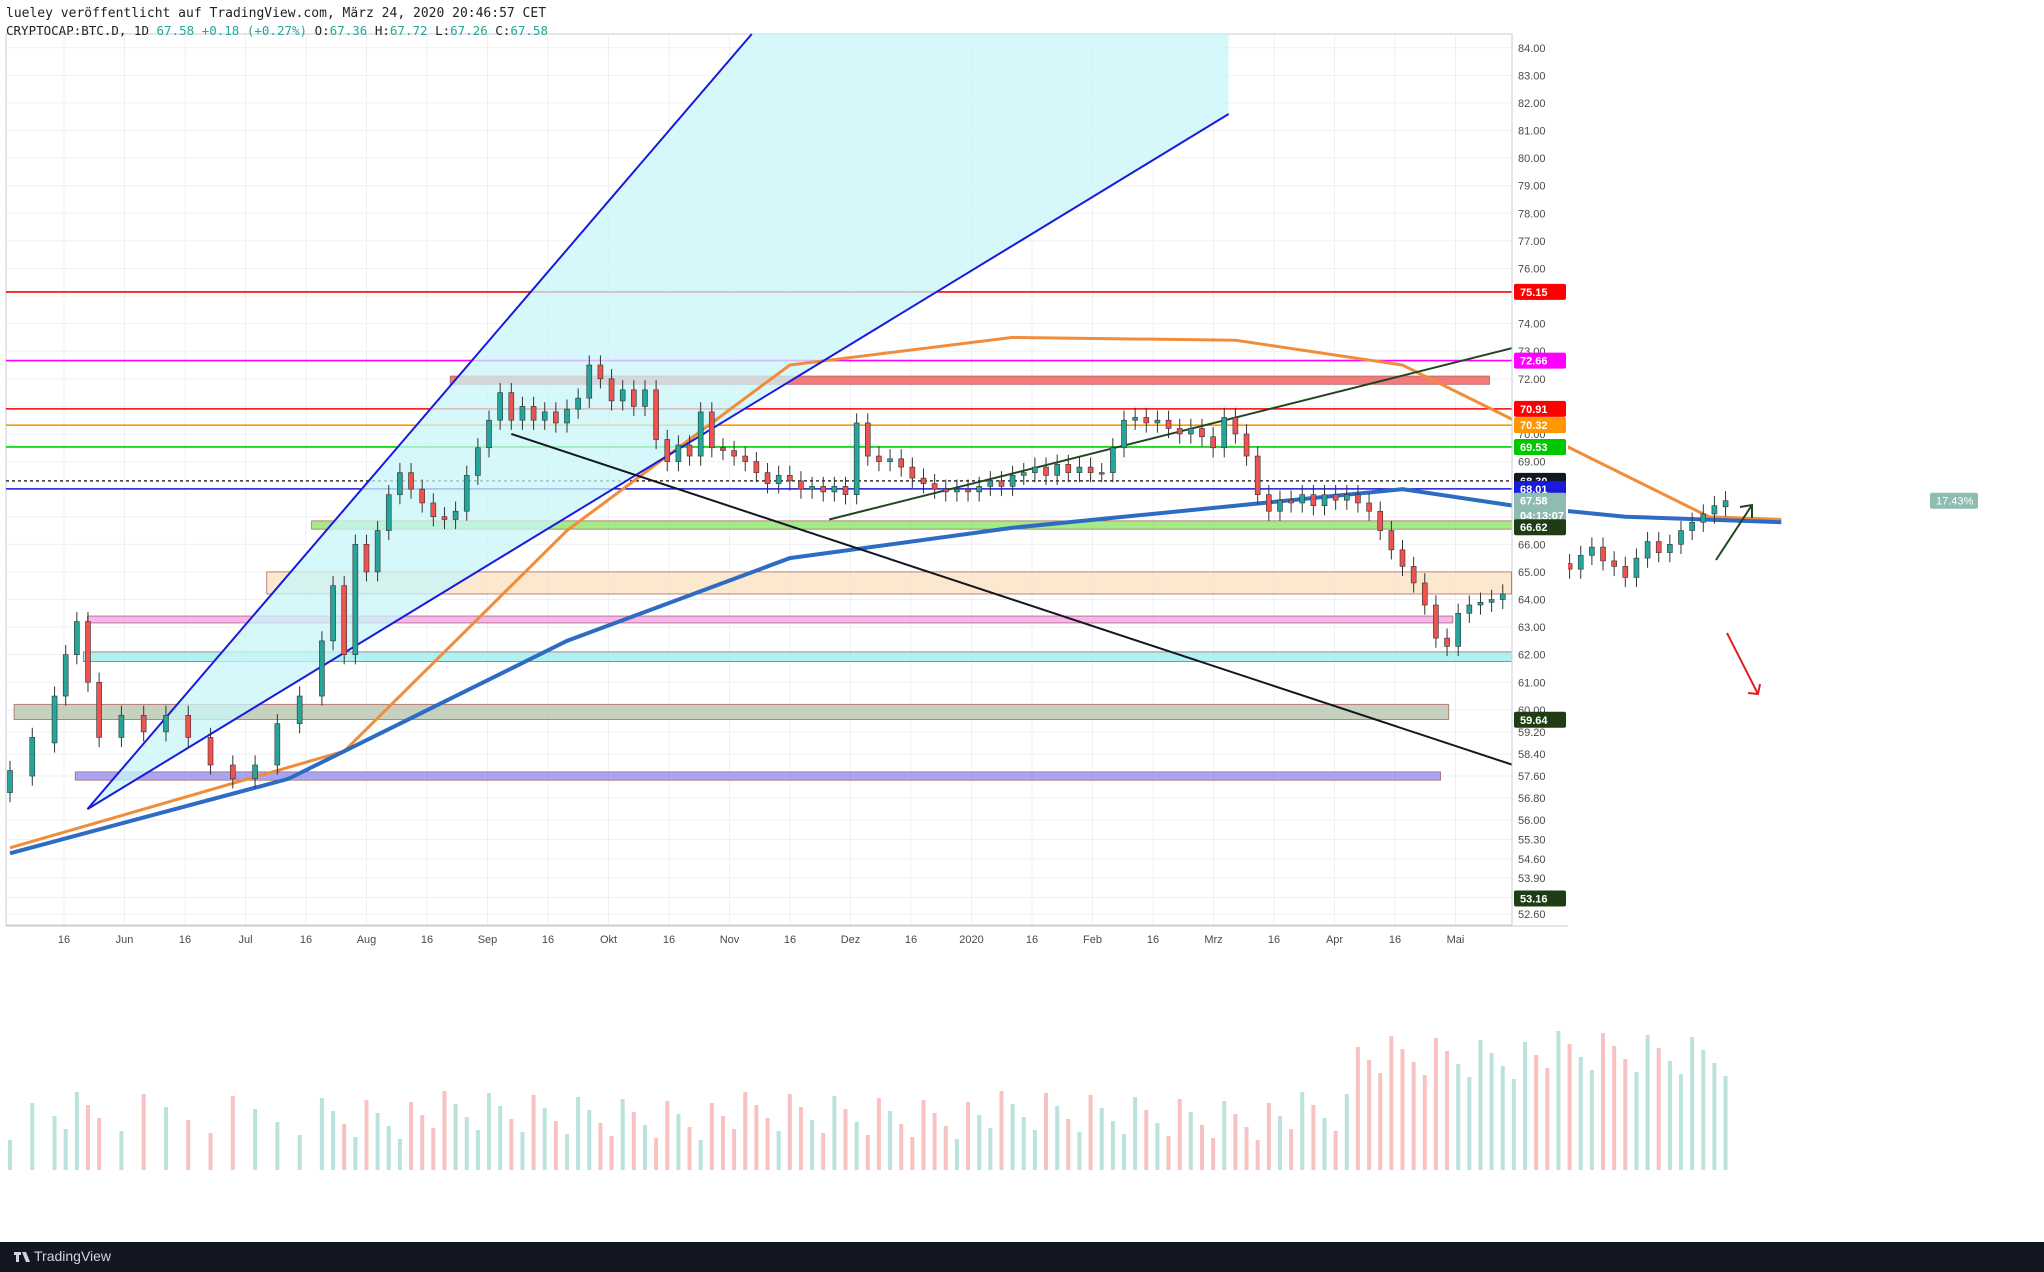  I want to click on zone, so click(731, 711).